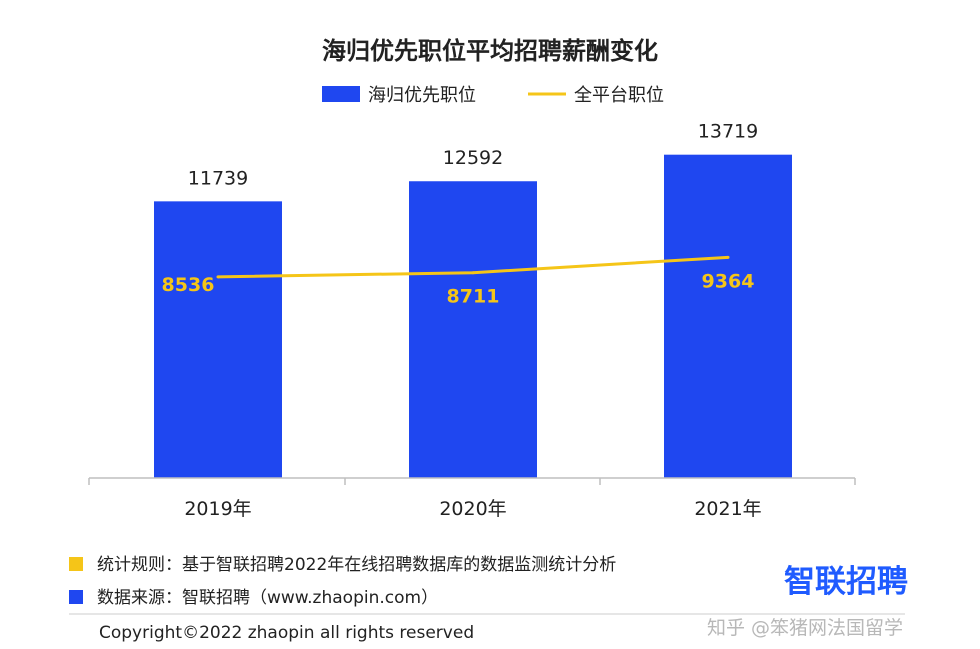 This screenshot has width=980, height=649. What do you see at coordinates (188, 285) in the screenshot?
I see `line-value-label-1: 8536` at bounding box center [188, 285].